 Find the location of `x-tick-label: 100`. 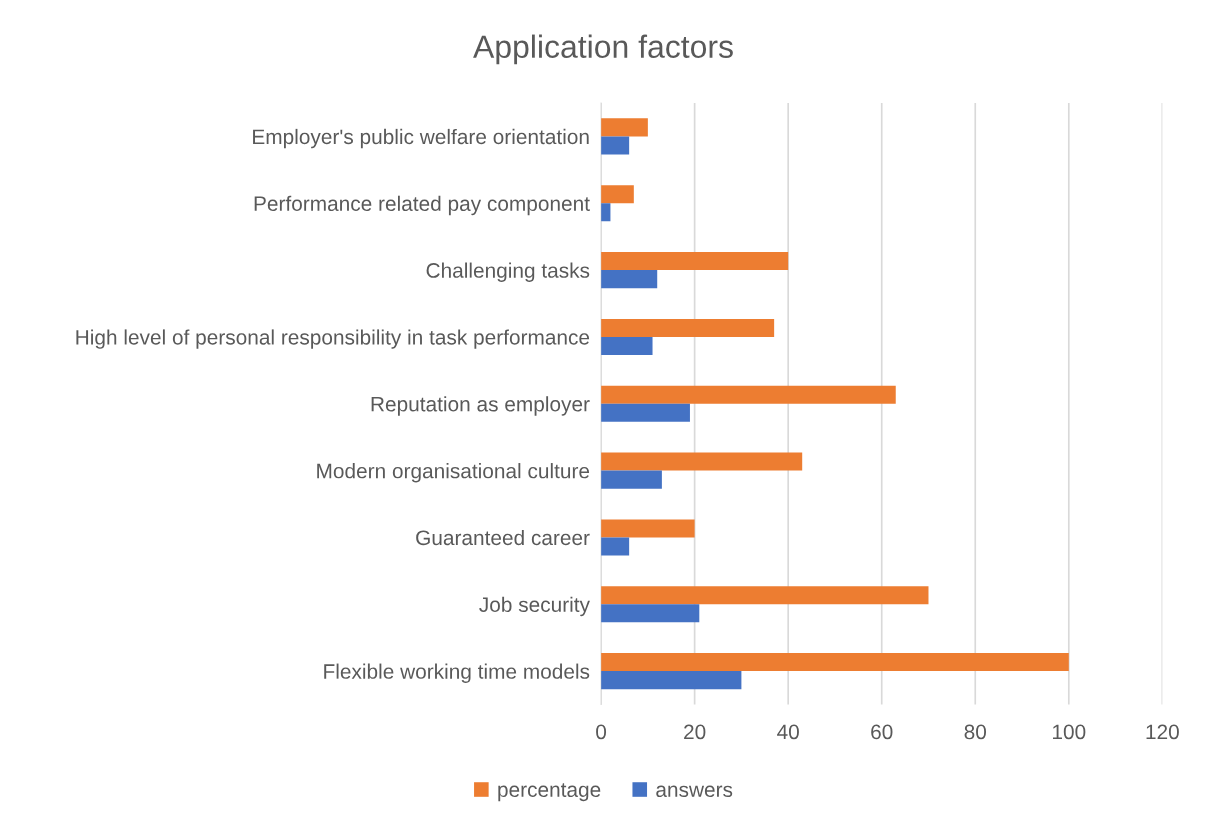

x-tick-label: 100 is located at coordinates (1069, 732).